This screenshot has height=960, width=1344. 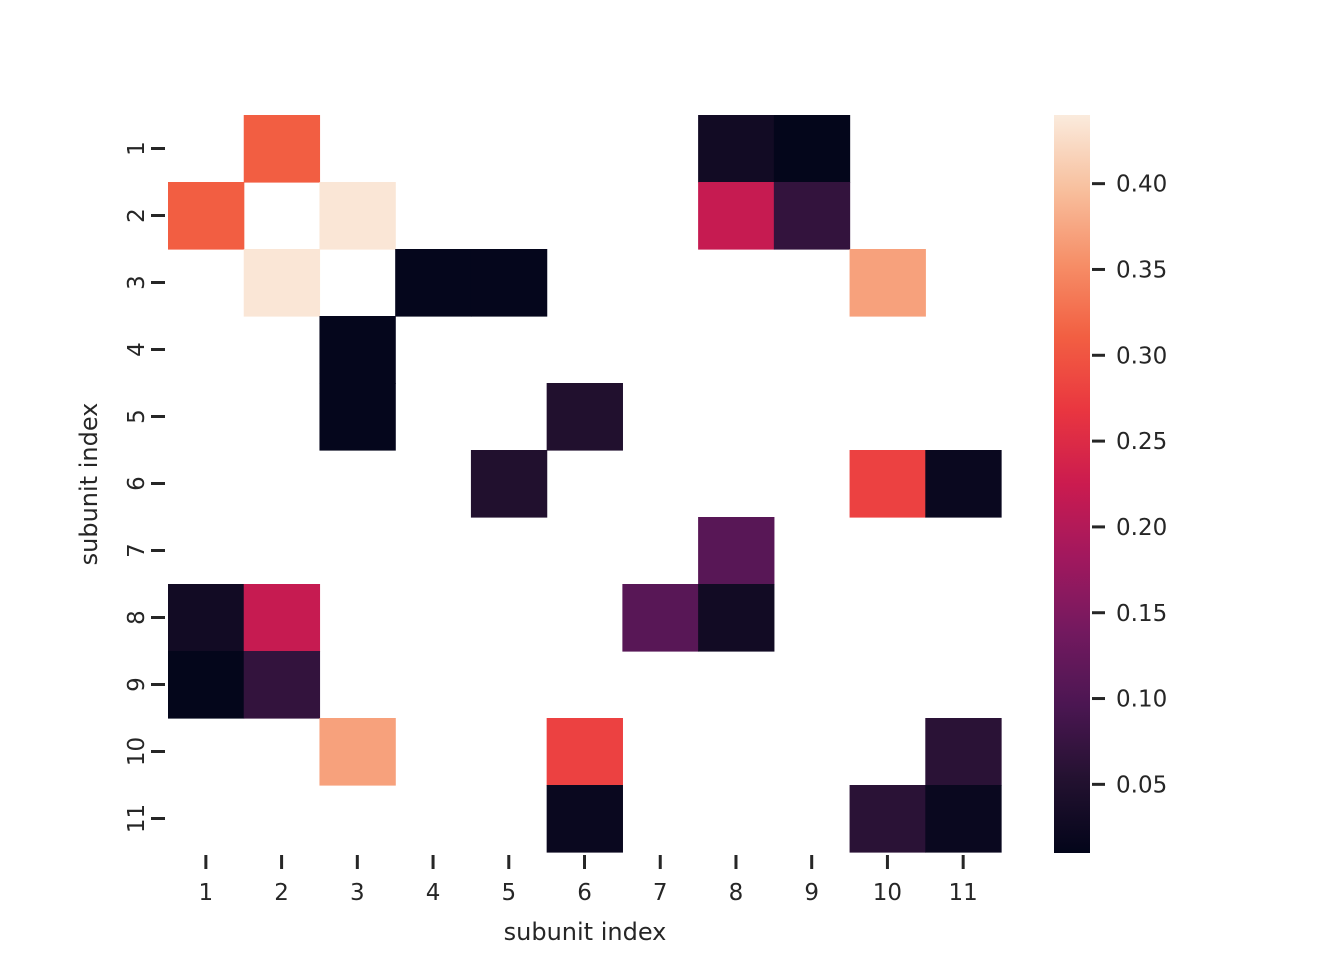 What do you see at coordinates (282, 685) in the screenshot?
I see `heatmap-cell-r9-c2` at bounding box center [282, 685].